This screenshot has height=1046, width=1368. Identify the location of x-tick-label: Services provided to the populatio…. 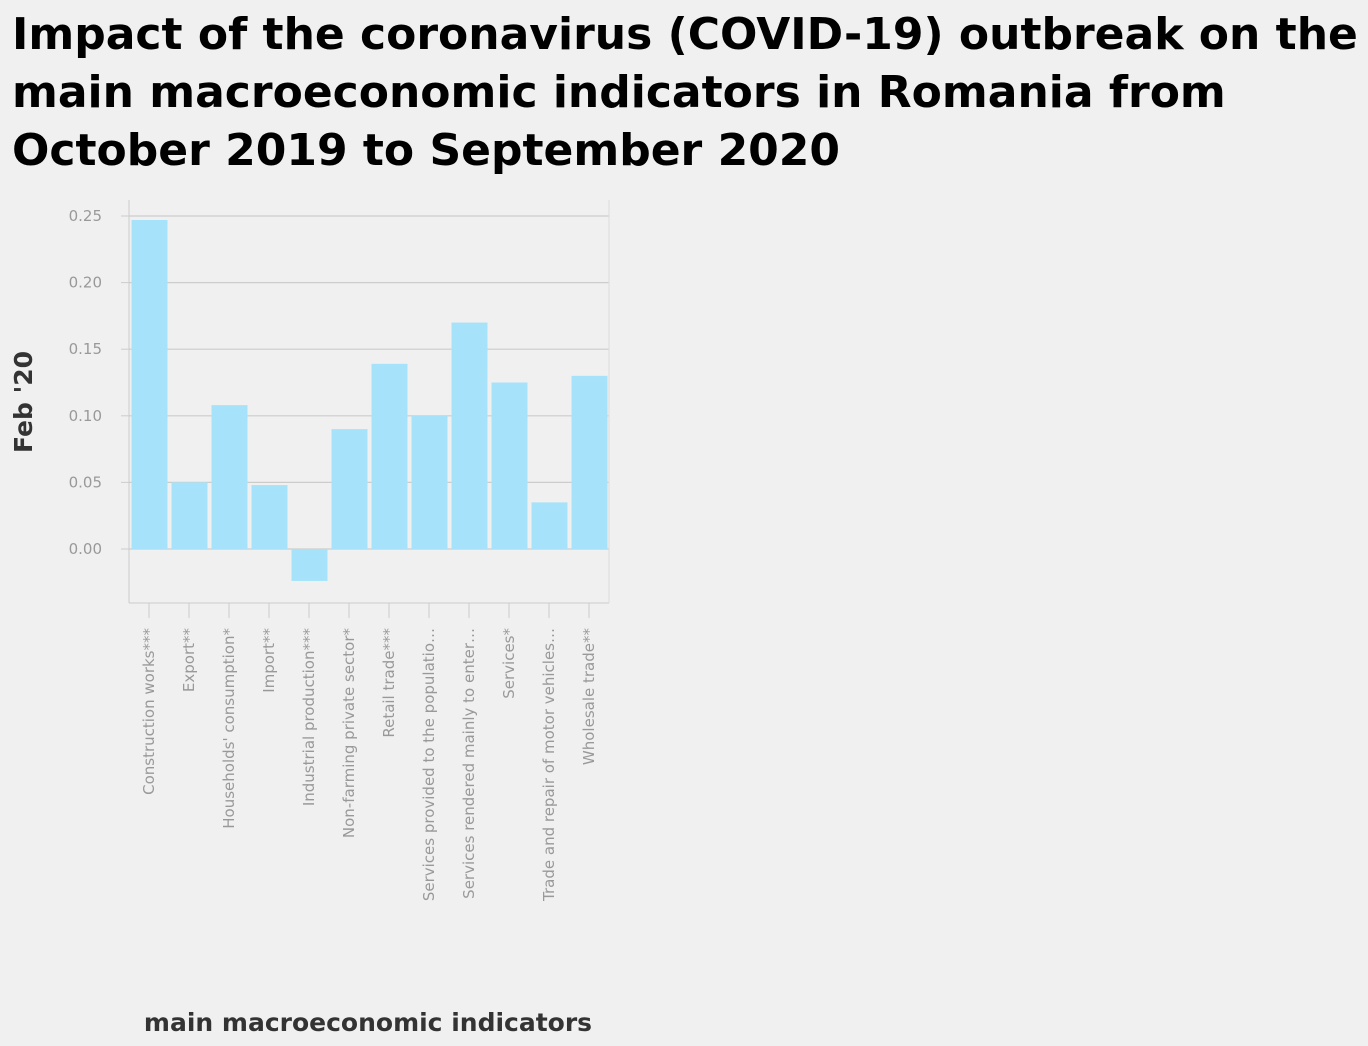
(429, 764).